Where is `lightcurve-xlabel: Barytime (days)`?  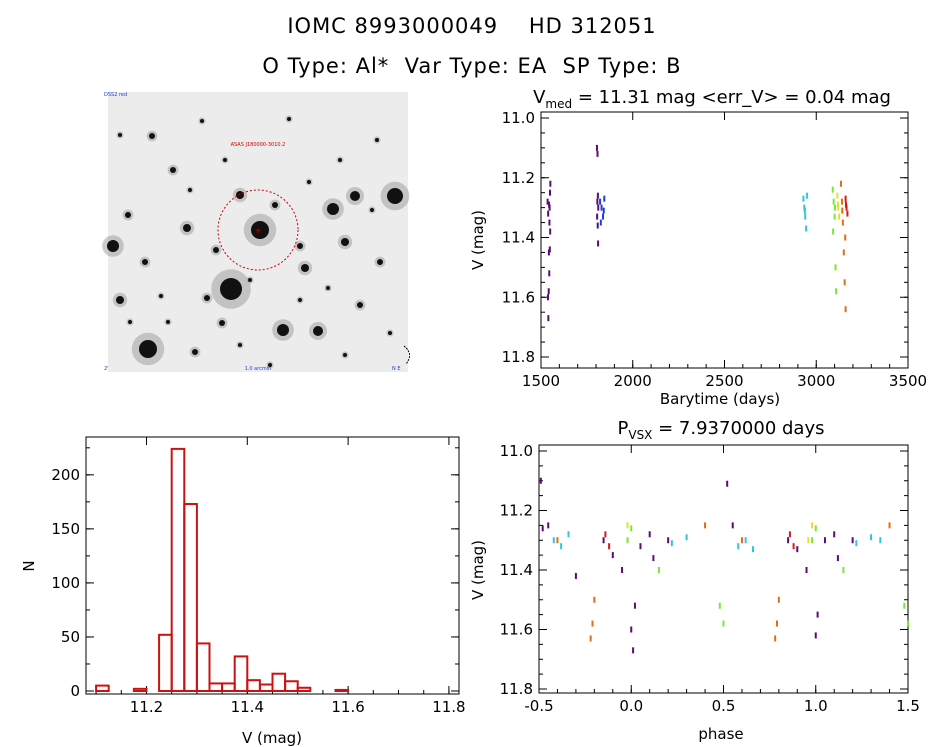
lightcurve-xlabel: Barytime (days) is located at coordinates (720, 399).